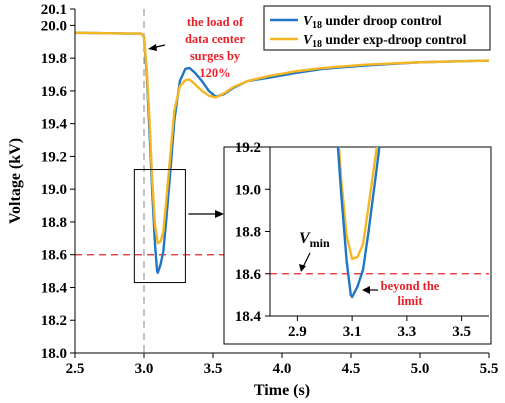 Image resolution: width=505 pixels, height=403 pixels. What do you see at coordinates (215, 22) in the screenshot?
I see `event-annotation-line: the load of` at bounding box center [215, 22].